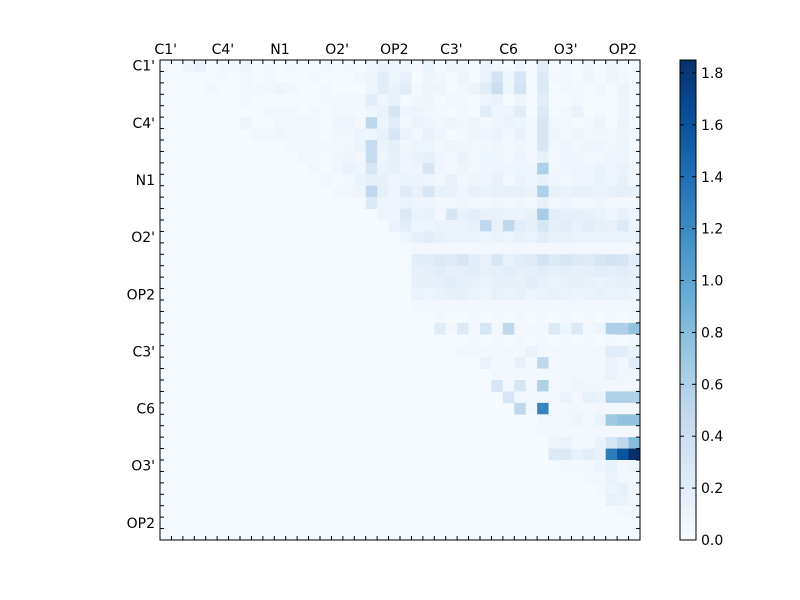 The height and width of the screenshot is (600, 800). What do you see at coordinates (712, 230) in the screenshot?
I see `colorbar-tick-label: 1.2` at bounding box center [712, 230].